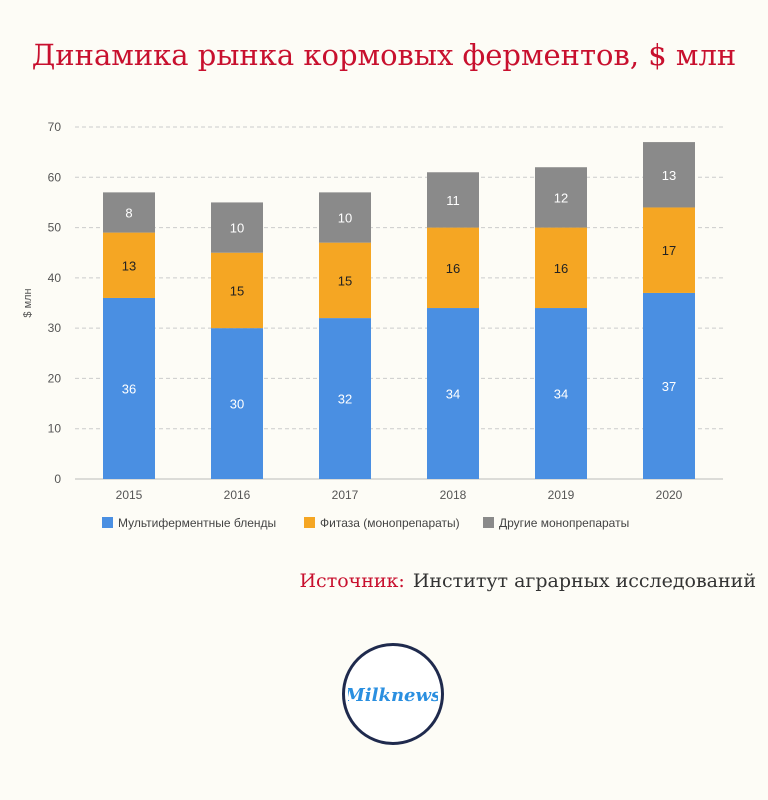  Describe the element at coordinates (57, 479) in the screenshot. I see `y-tick-label: 0` at that location.